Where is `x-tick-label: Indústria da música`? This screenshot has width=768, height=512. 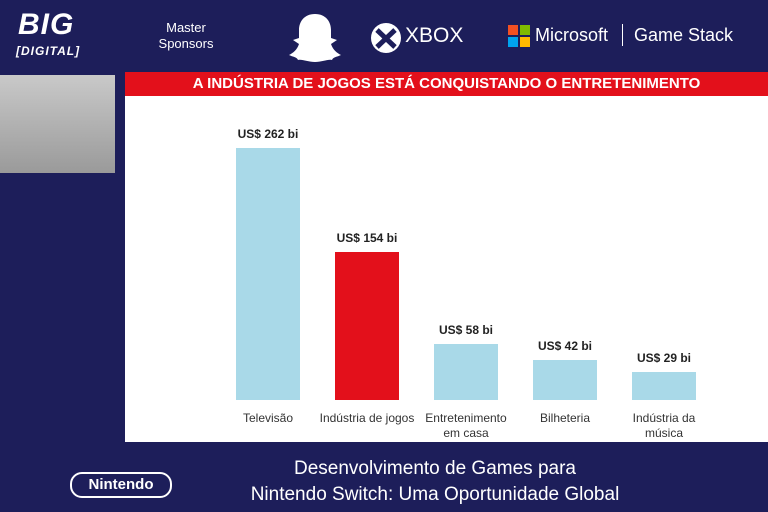
x-tick-label: Indústria da música is located at coordinates (664, 425).